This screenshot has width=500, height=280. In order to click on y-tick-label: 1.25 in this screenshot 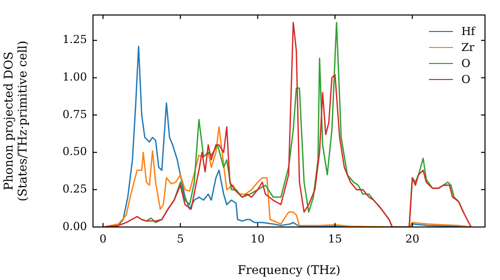, I will do `click(74, 39)`.